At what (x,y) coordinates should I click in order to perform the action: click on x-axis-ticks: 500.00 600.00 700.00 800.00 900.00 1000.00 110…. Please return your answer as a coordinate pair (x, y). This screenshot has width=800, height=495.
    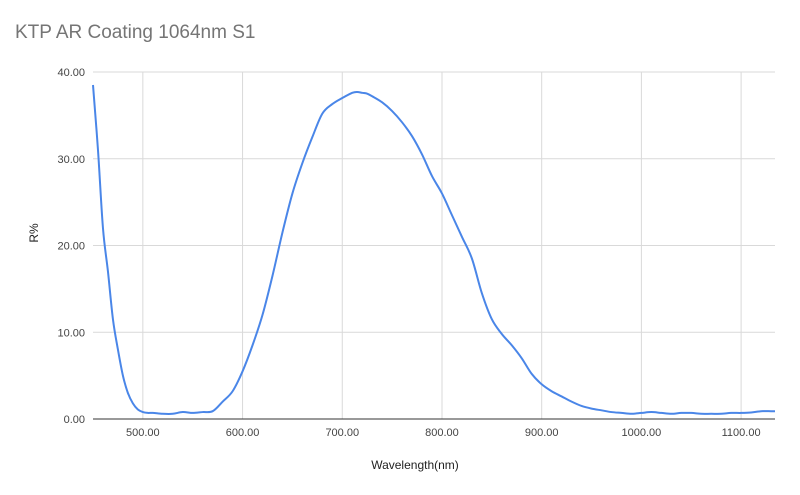
    Looking at the image, I should click on (443, 433).